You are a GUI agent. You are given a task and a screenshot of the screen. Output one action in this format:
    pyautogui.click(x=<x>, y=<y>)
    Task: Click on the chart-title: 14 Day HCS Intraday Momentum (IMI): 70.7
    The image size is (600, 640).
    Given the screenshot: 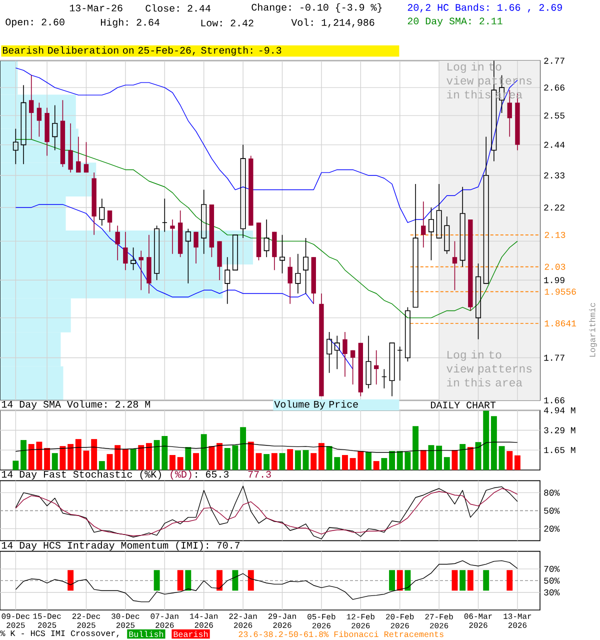 What is the action you would take?
    pyautogui.click(x=121, y=546)
    